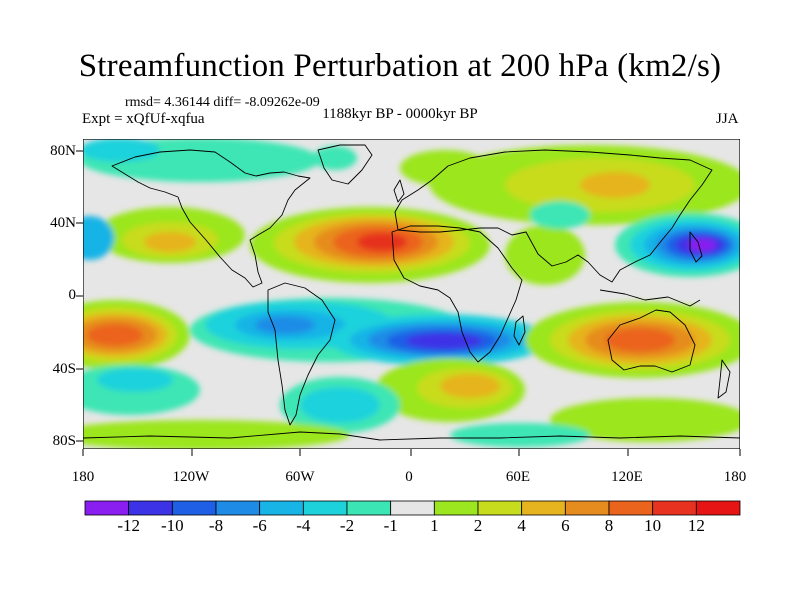  Describe the element at coordinates (565, 525) in the screenshot. I see `colorbar-label: 6` at that location.